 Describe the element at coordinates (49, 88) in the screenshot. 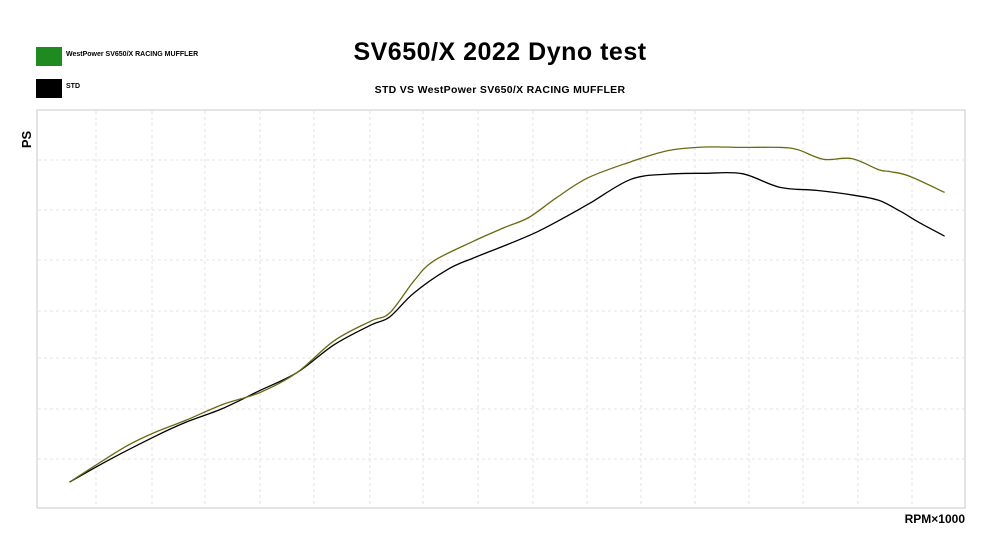

I see `legend-swatch-std` at that location.